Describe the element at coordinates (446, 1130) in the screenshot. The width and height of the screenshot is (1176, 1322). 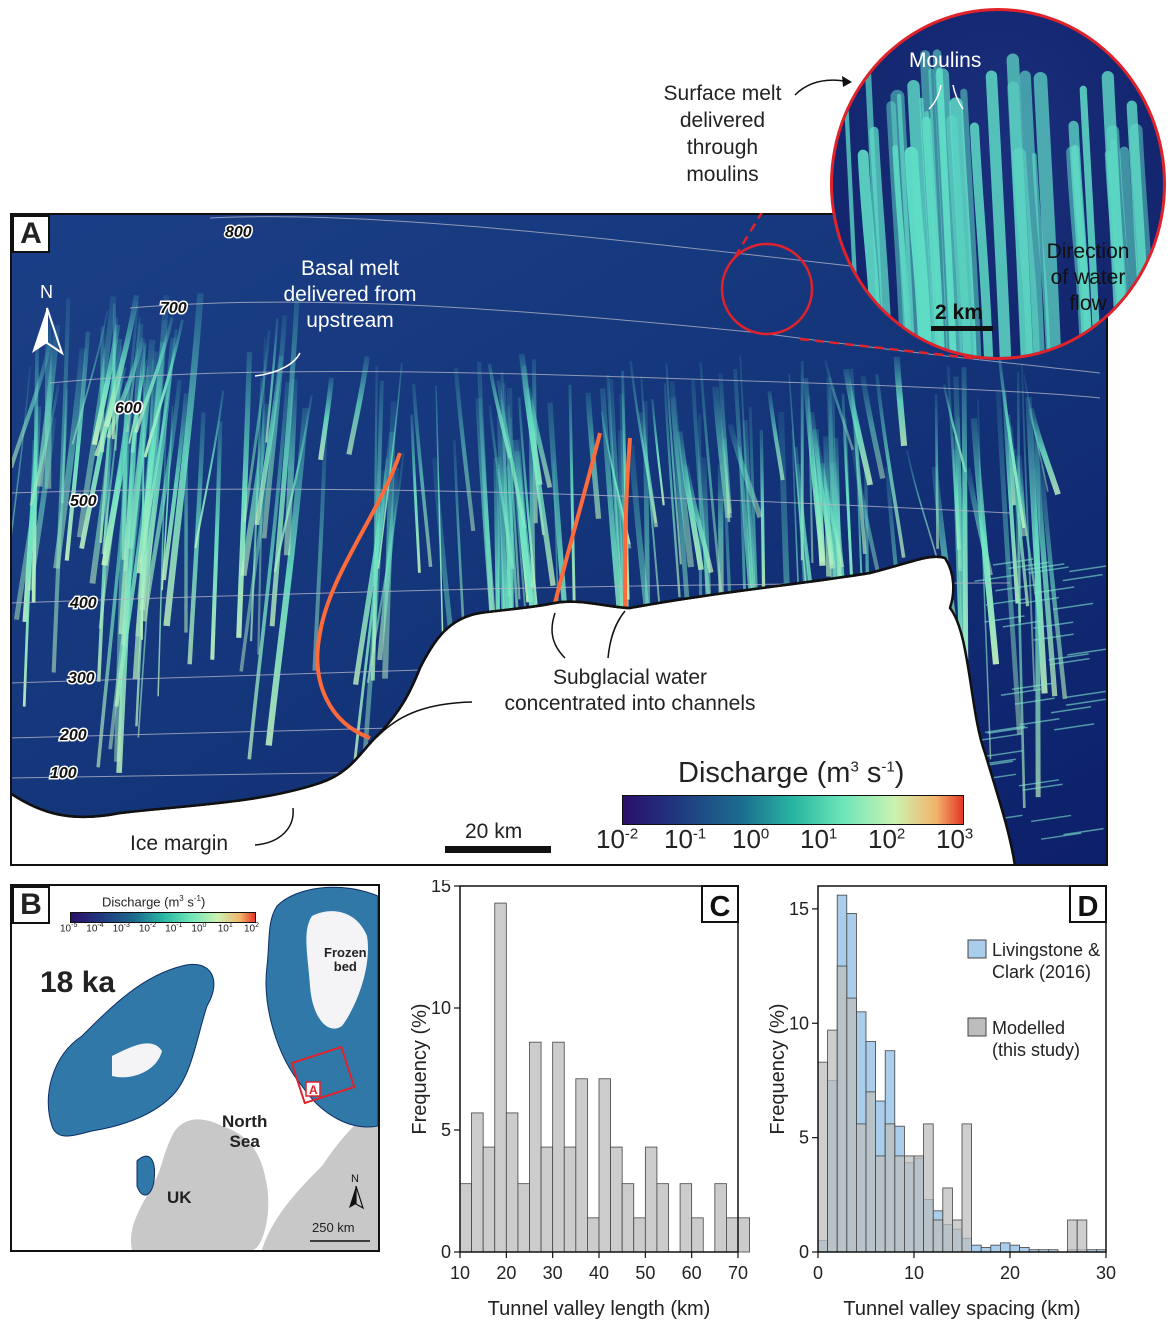
I see `chartC-ytick-label-1: 5` at that location.